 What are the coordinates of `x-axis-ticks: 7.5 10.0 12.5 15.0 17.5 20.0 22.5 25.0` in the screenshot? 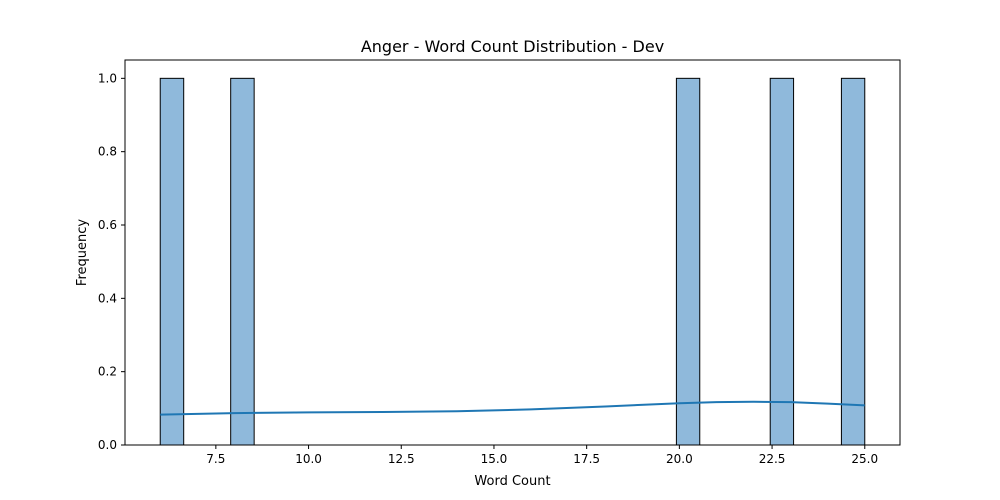 It's located at (542, 455).